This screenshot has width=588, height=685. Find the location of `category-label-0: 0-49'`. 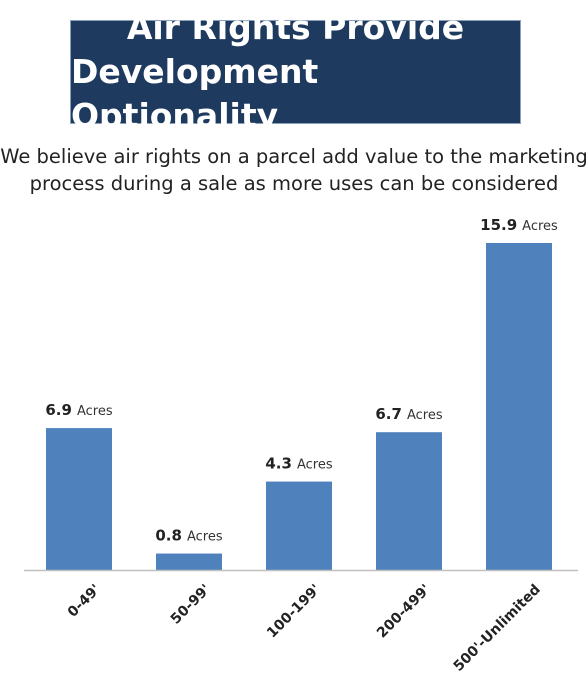

category-label-0: 0-49' is located at coordinates (84, 601).